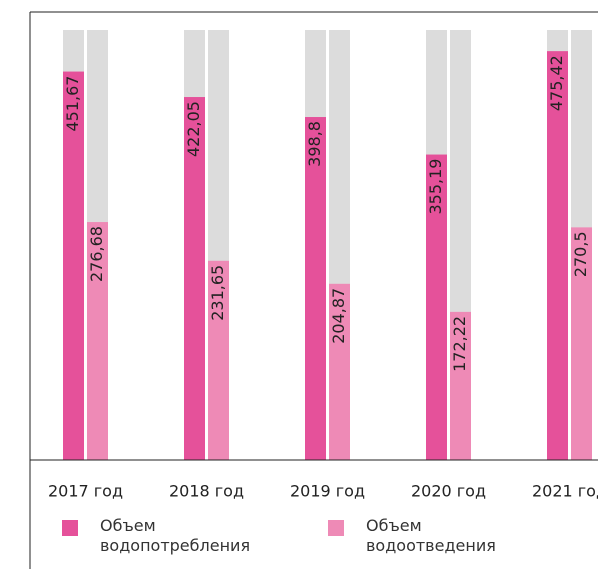 Image resolution: width=598 pixels, height=569 pixels. I want to click on value-label: 231,65, so click(217, 293).